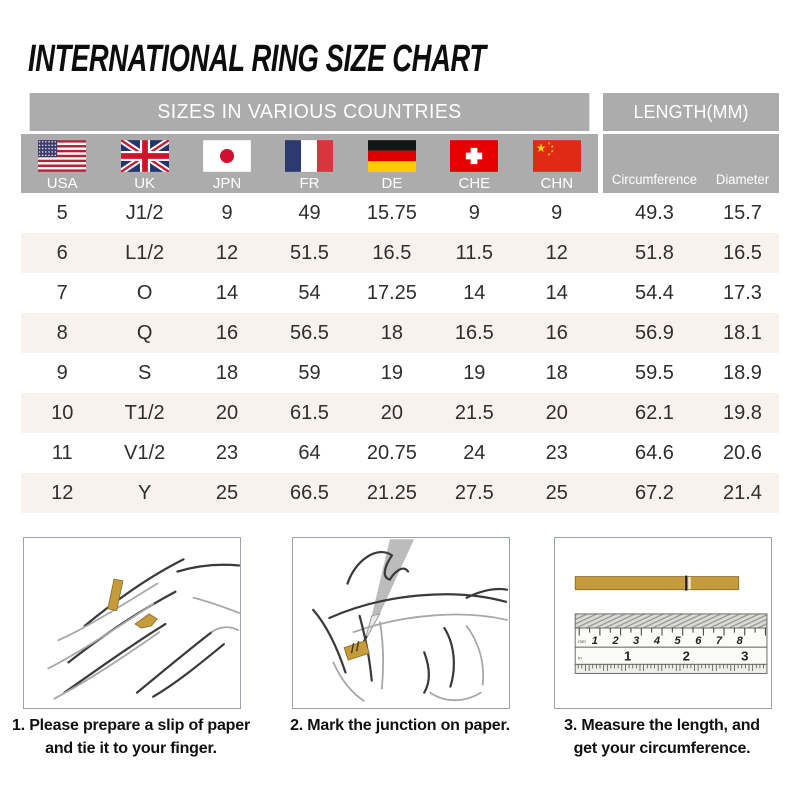 The image size is (800, 800). I want to click on cell-circumference: 67.2, so click(654, 492).